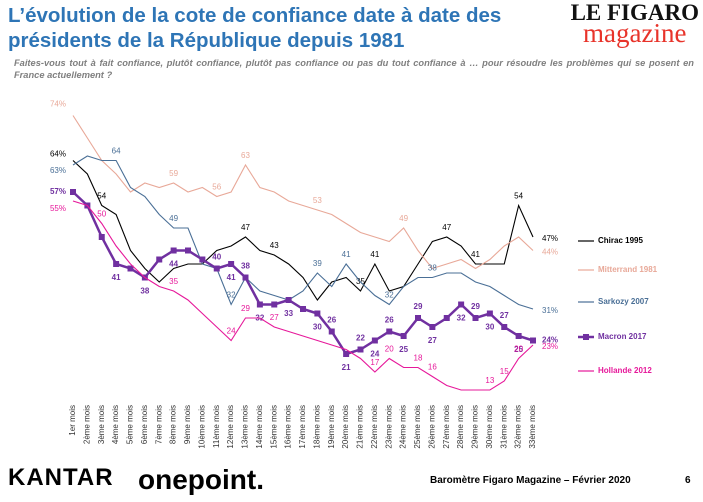 This screenshot has height=502, width=703. What do you see at coordinates (245, 155) in the screenshot?
I see `value-label: 63` at bounding box center [245, 155].